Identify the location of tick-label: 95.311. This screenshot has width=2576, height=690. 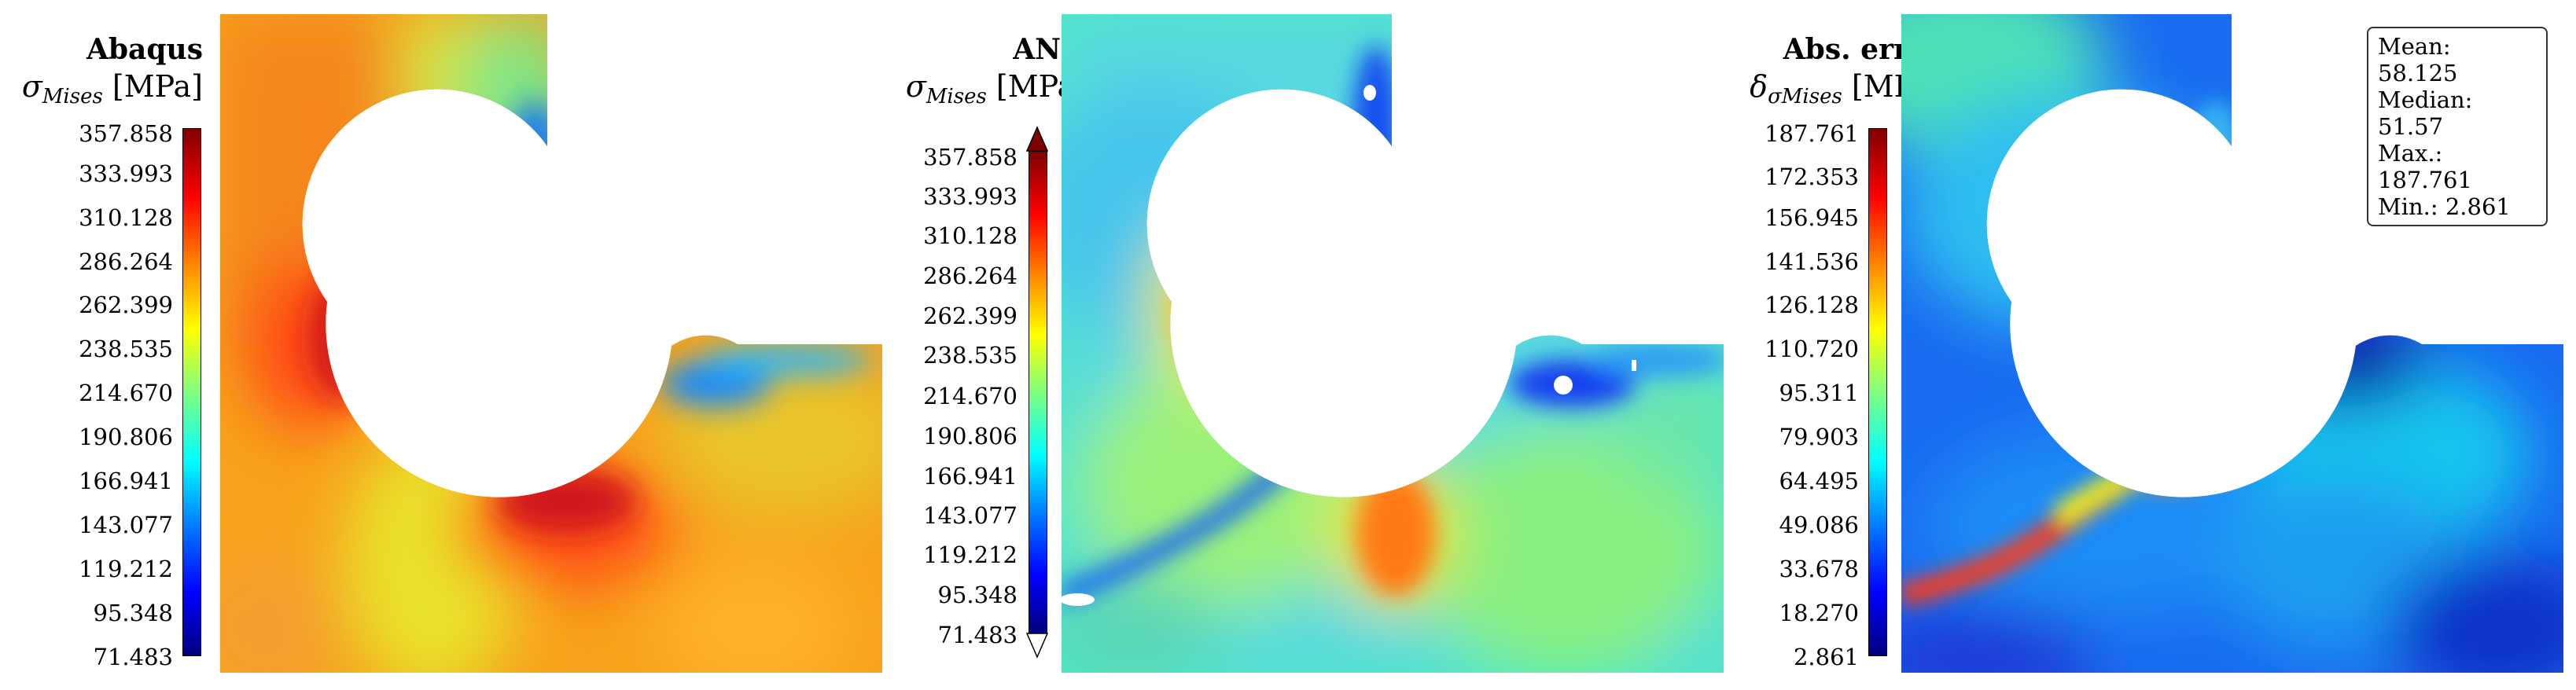
(1819, 393).